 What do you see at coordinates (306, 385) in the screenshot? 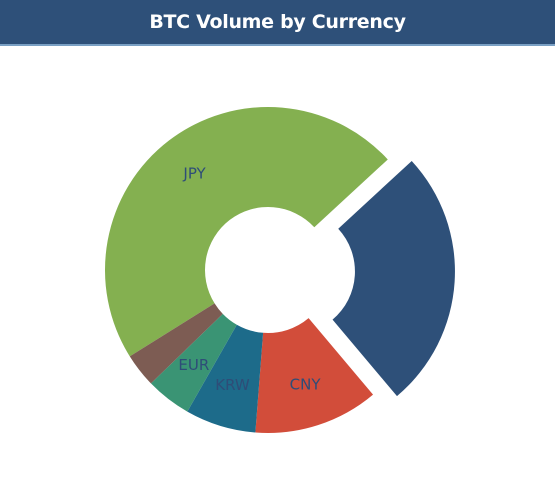
I see `slice-label-cny: CNY` at bounding box center [306, 385].